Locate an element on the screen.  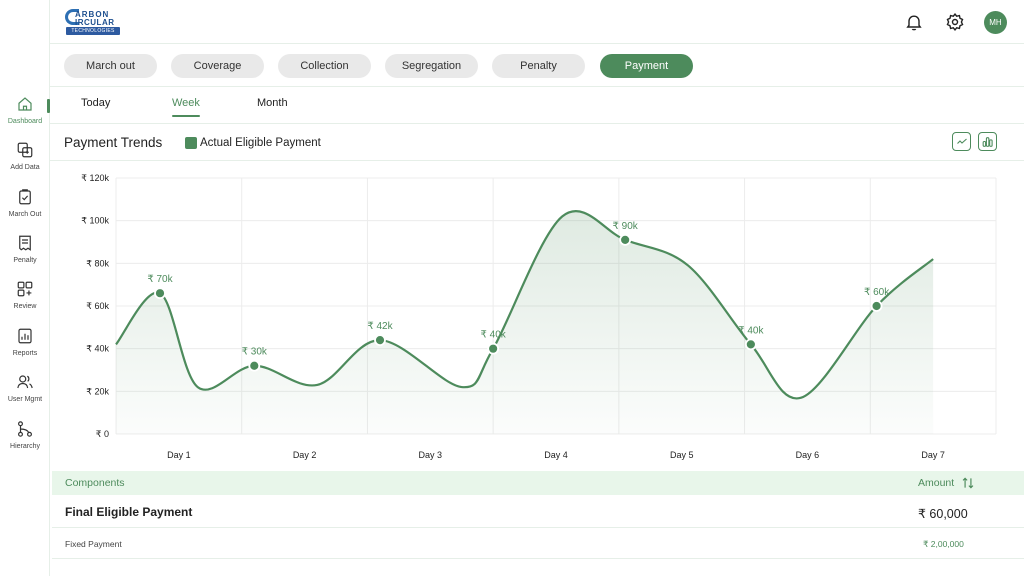
tab-payment: Payment is located at coordinates (646, 66).